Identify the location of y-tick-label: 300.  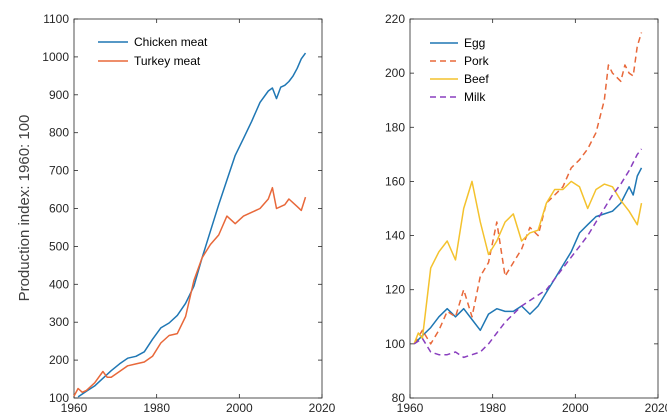
(59, 322).